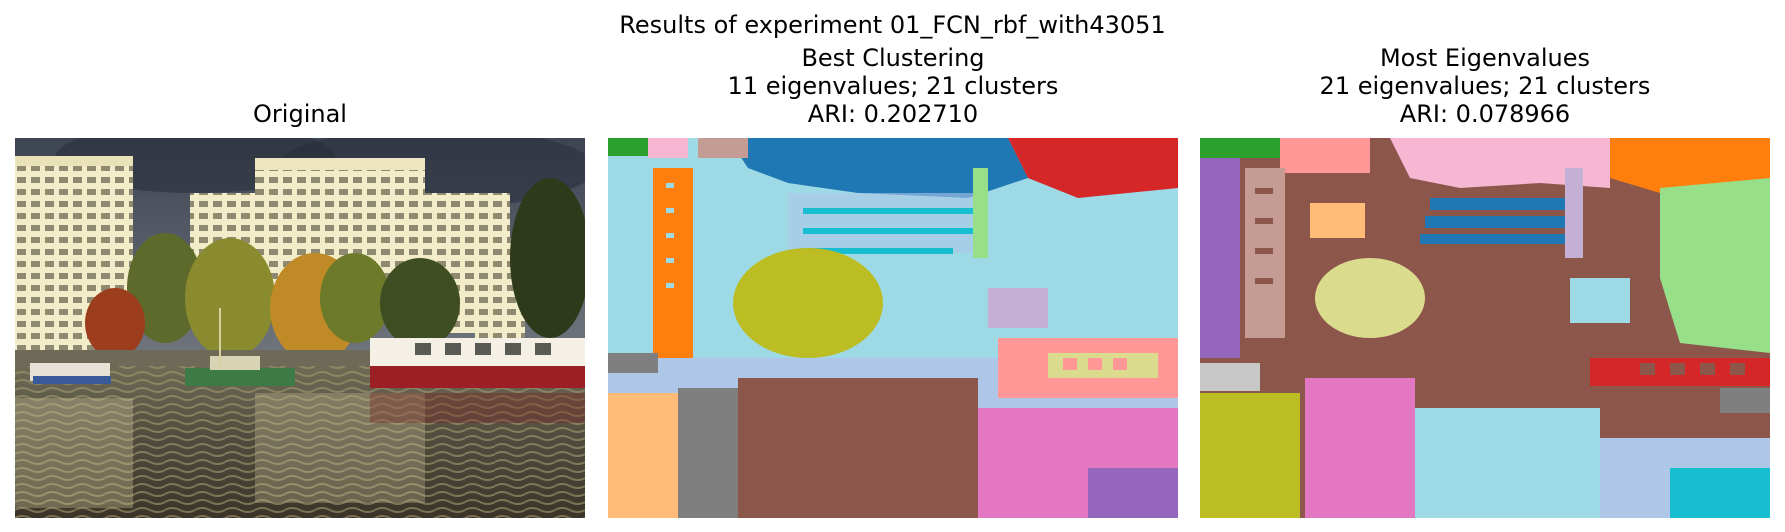 The width and height of the screenshot is (1785, 532). I want to click on panel-title-line-2: 21 eigenvalues; 21 clusters, so click(1485, 86).